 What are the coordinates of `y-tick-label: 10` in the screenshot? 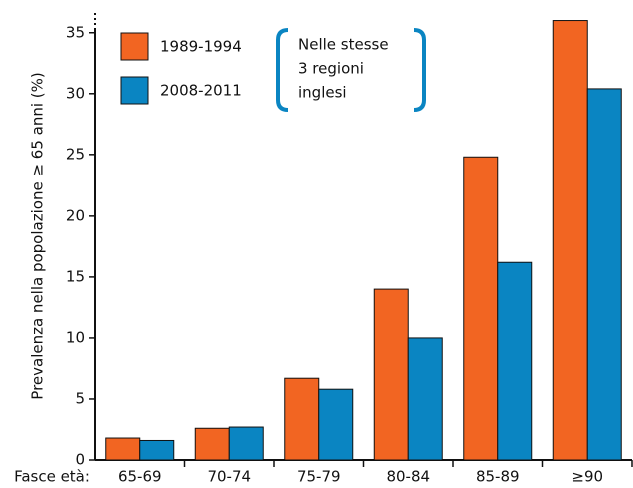 It's located at (75, 337).